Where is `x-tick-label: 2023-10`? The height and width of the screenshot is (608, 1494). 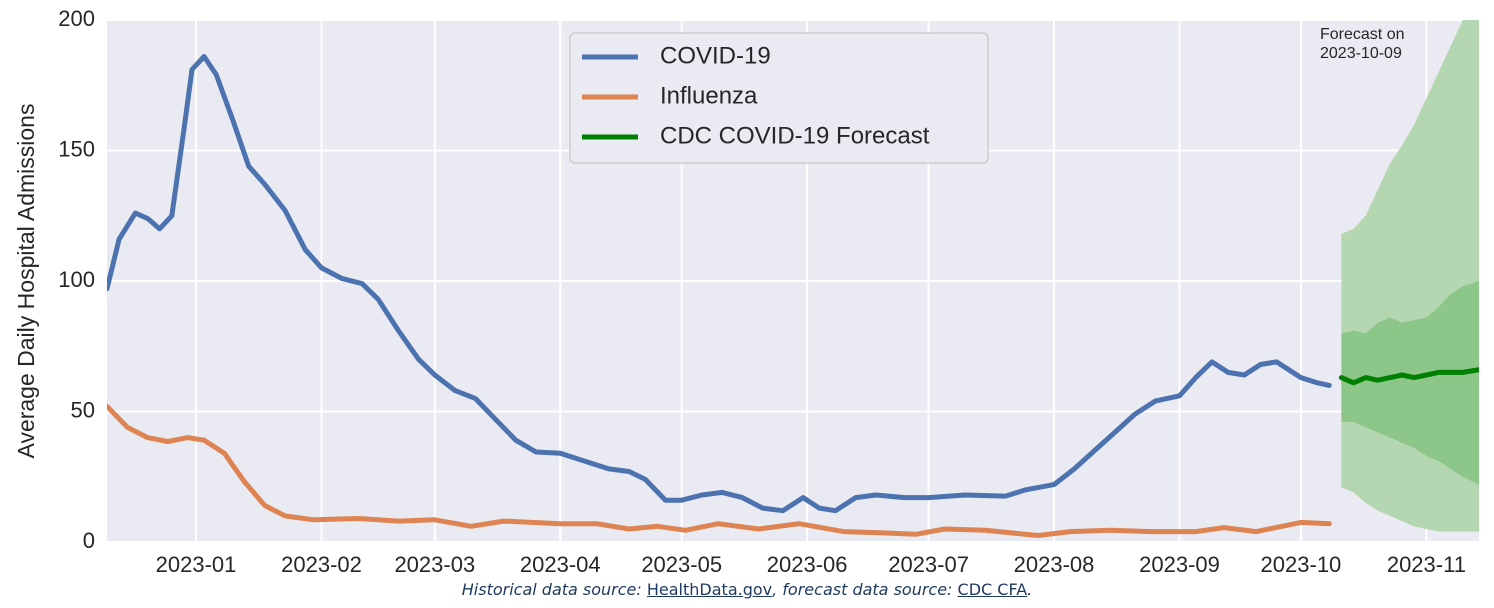
x-tick-label: 2023-10 is located at coordinates (1301, 564).